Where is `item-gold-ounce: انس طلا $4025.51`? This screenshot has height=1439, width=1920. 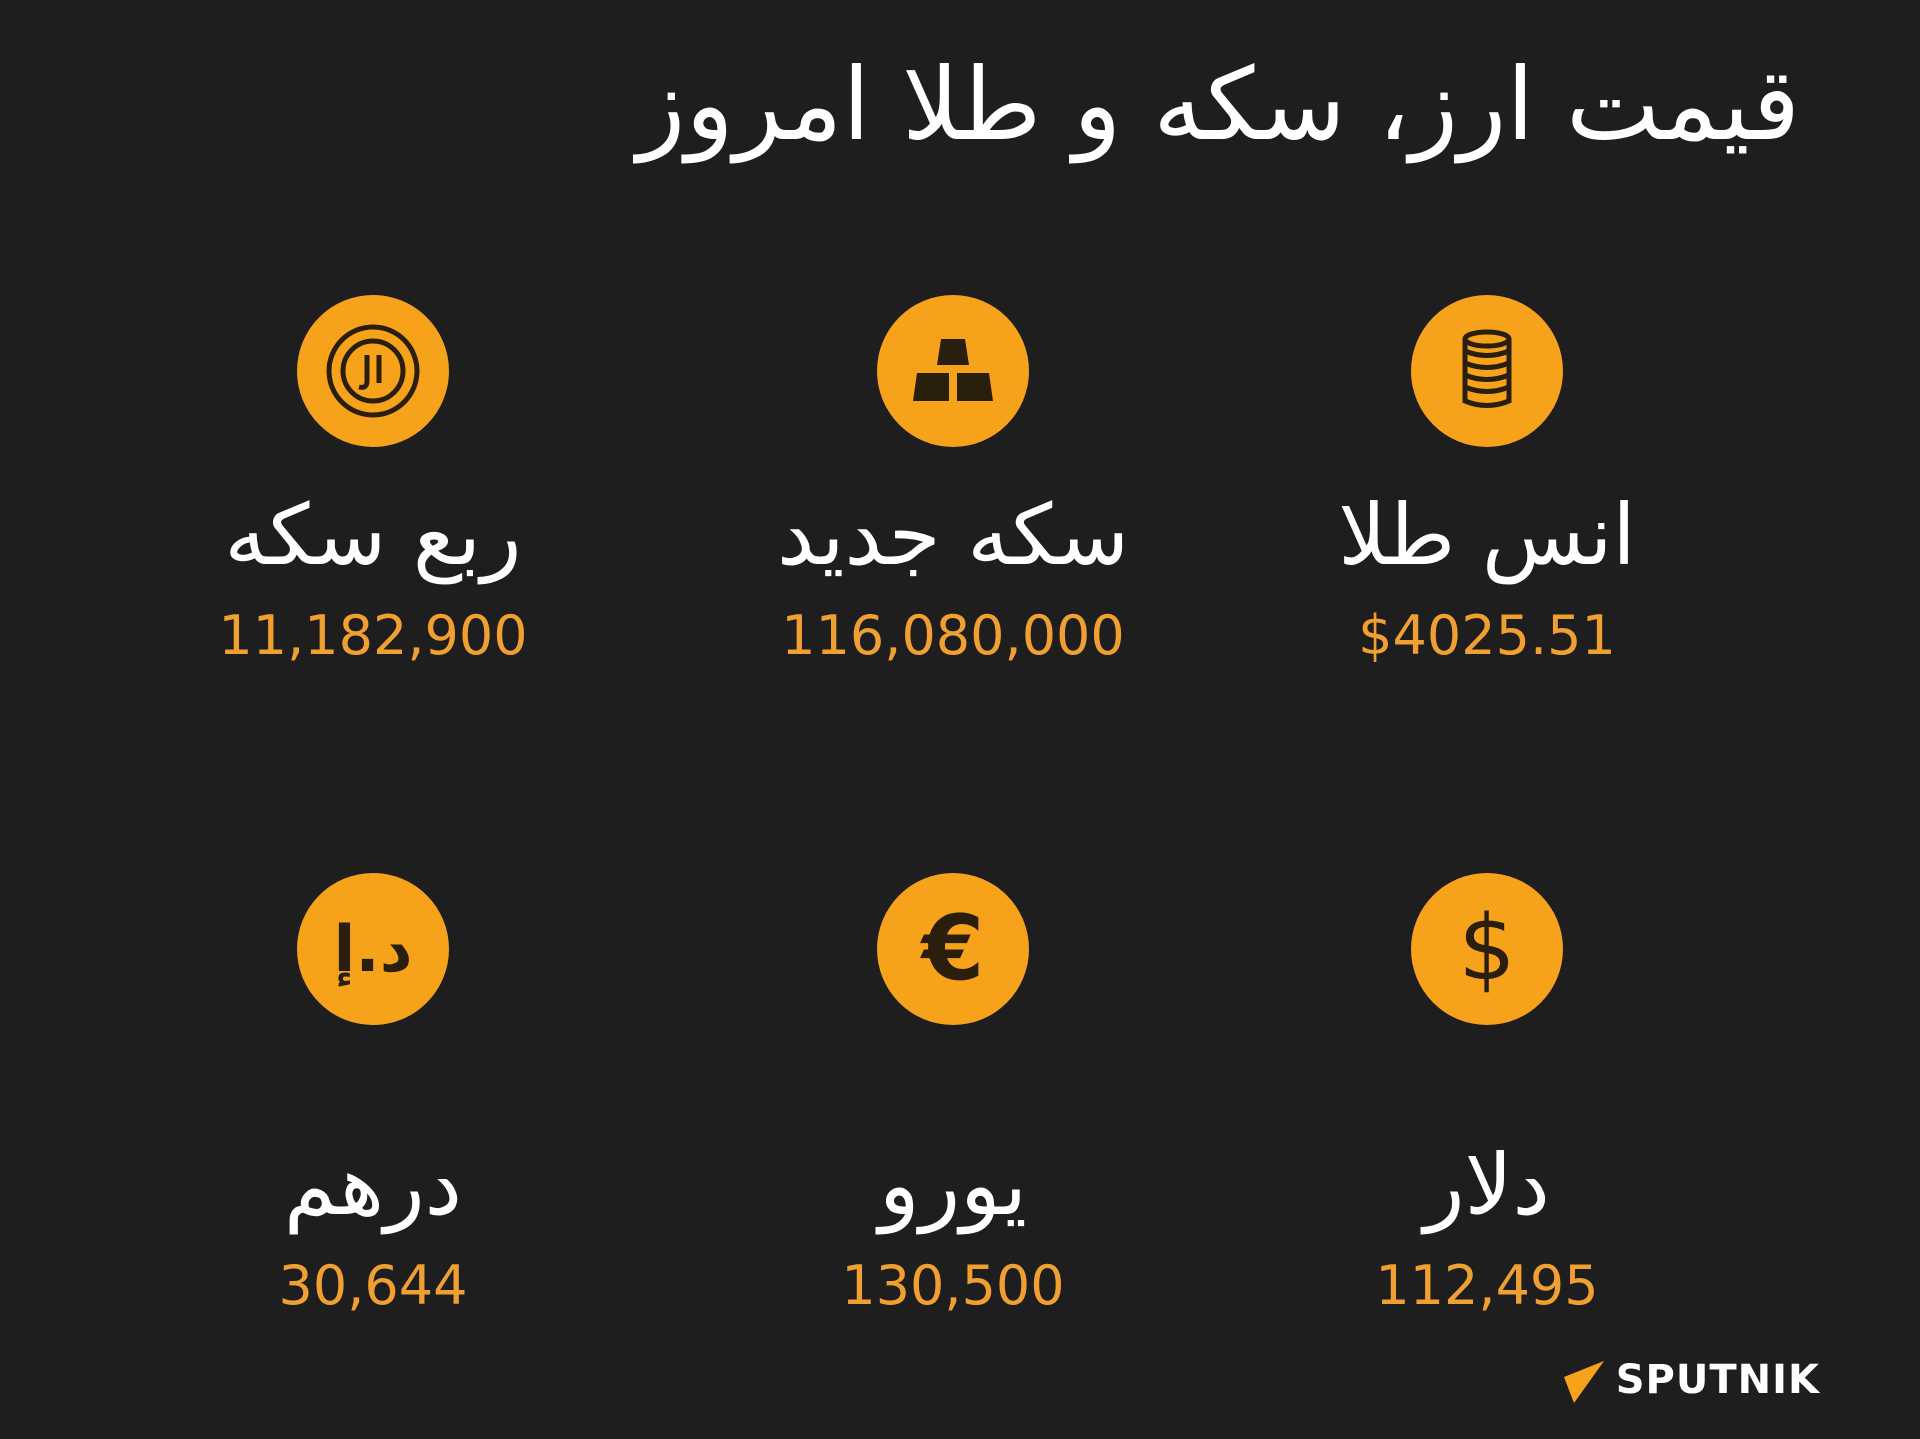
item-gold-ounce: انس طلا $4025.51 is located at coordinates (1487, 481).